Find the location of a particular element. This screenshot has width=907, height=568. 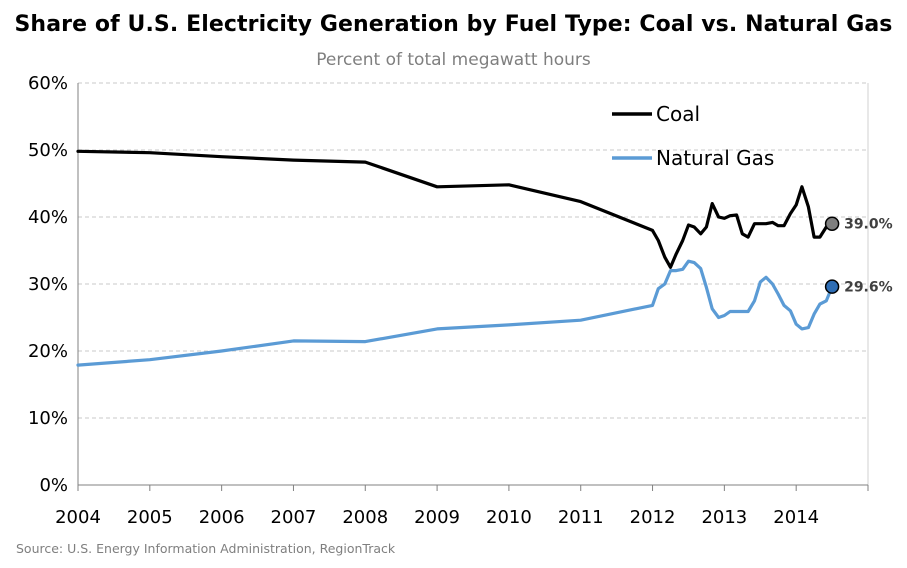

legend-label: Natural Gas is located at coordinates (715, 158).